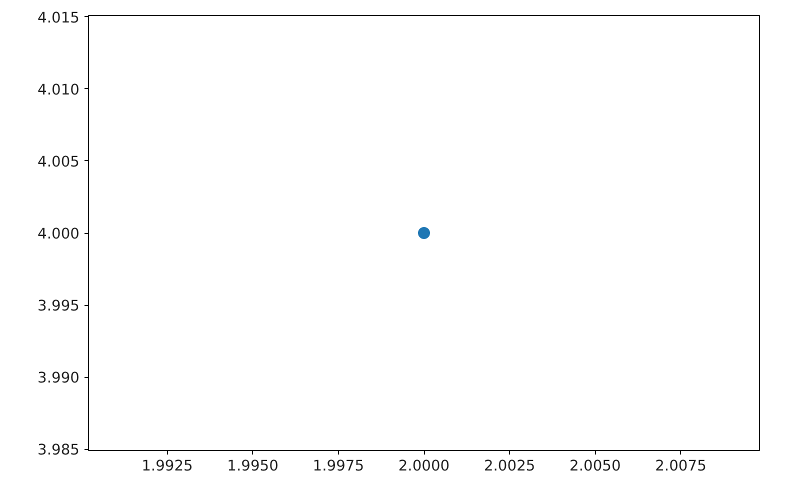  What do you see at coordinates (59, 306) in the screenshot?
I see `y-tick-label: 3.995` at bounding box center [59, 306].